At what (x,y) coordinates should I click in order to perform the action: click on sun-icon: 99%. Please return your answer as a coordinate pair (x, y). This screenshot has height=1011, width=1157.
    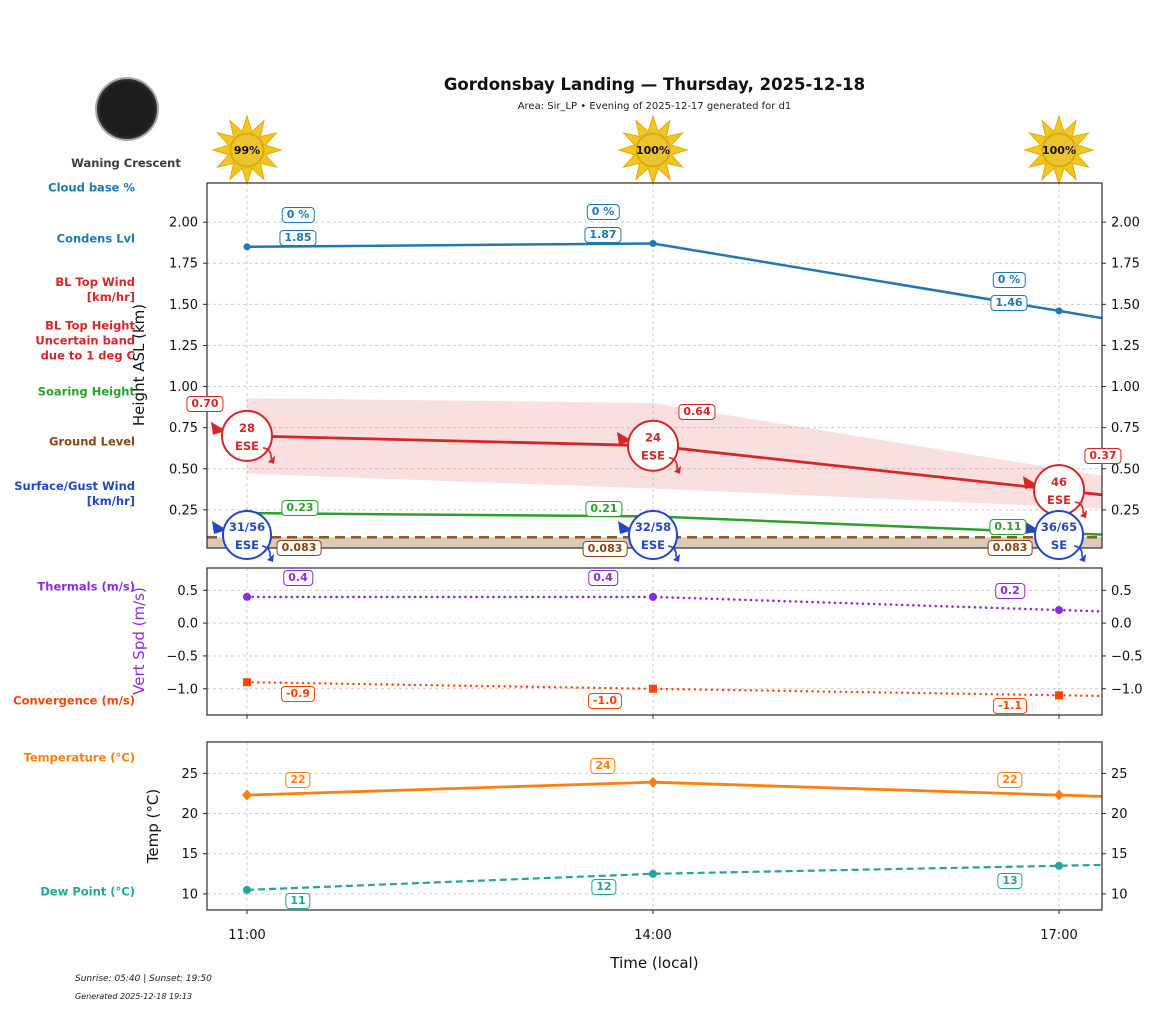
    Looking at the image, I should click on (247, 150).